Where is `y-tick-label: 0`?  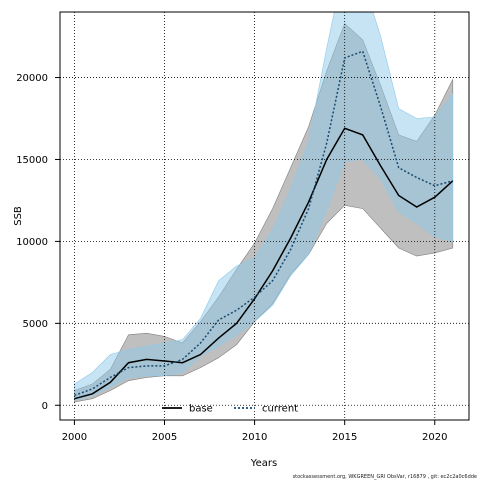
y-tick-label: 0 is located at coordinates (45, 406).